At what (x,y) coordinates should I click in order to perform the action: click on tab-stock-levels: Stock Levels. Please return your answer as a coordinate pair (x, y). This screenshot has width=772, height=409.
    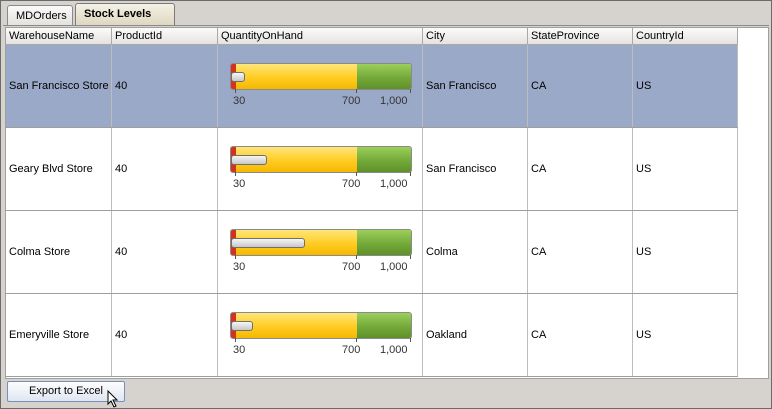
    Looking at the image, I should click on (125, 14).